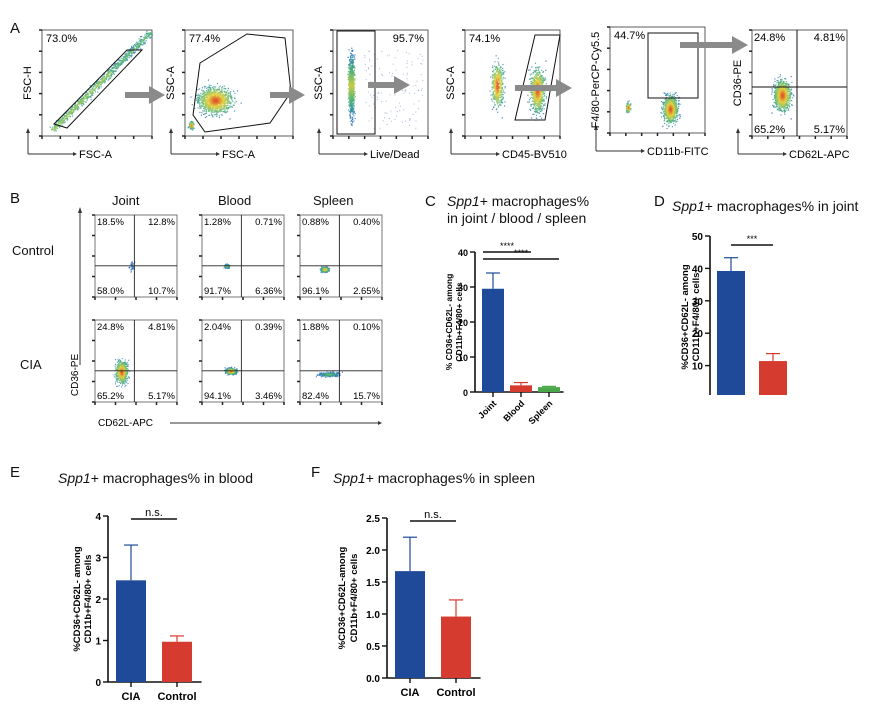  I want to click on panel-letter-c: C, so click(430, 201).